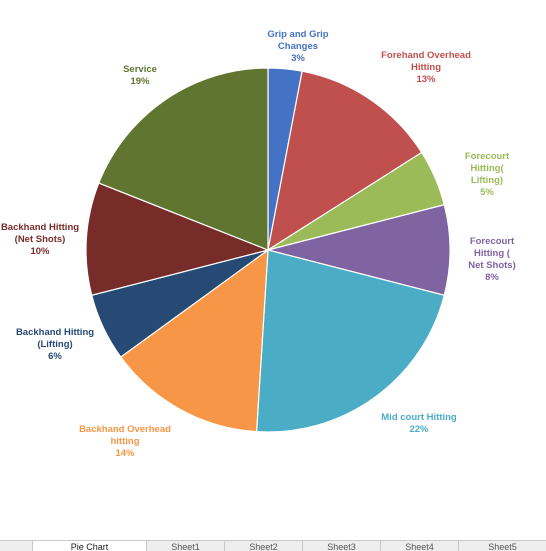 Image resolution: width=546 pixels, height=551 pixels. Describe the element at coordinates (426, 61) in the screenshot. I see `slice-label-name: Forehand Overhead Hitting` at that location.